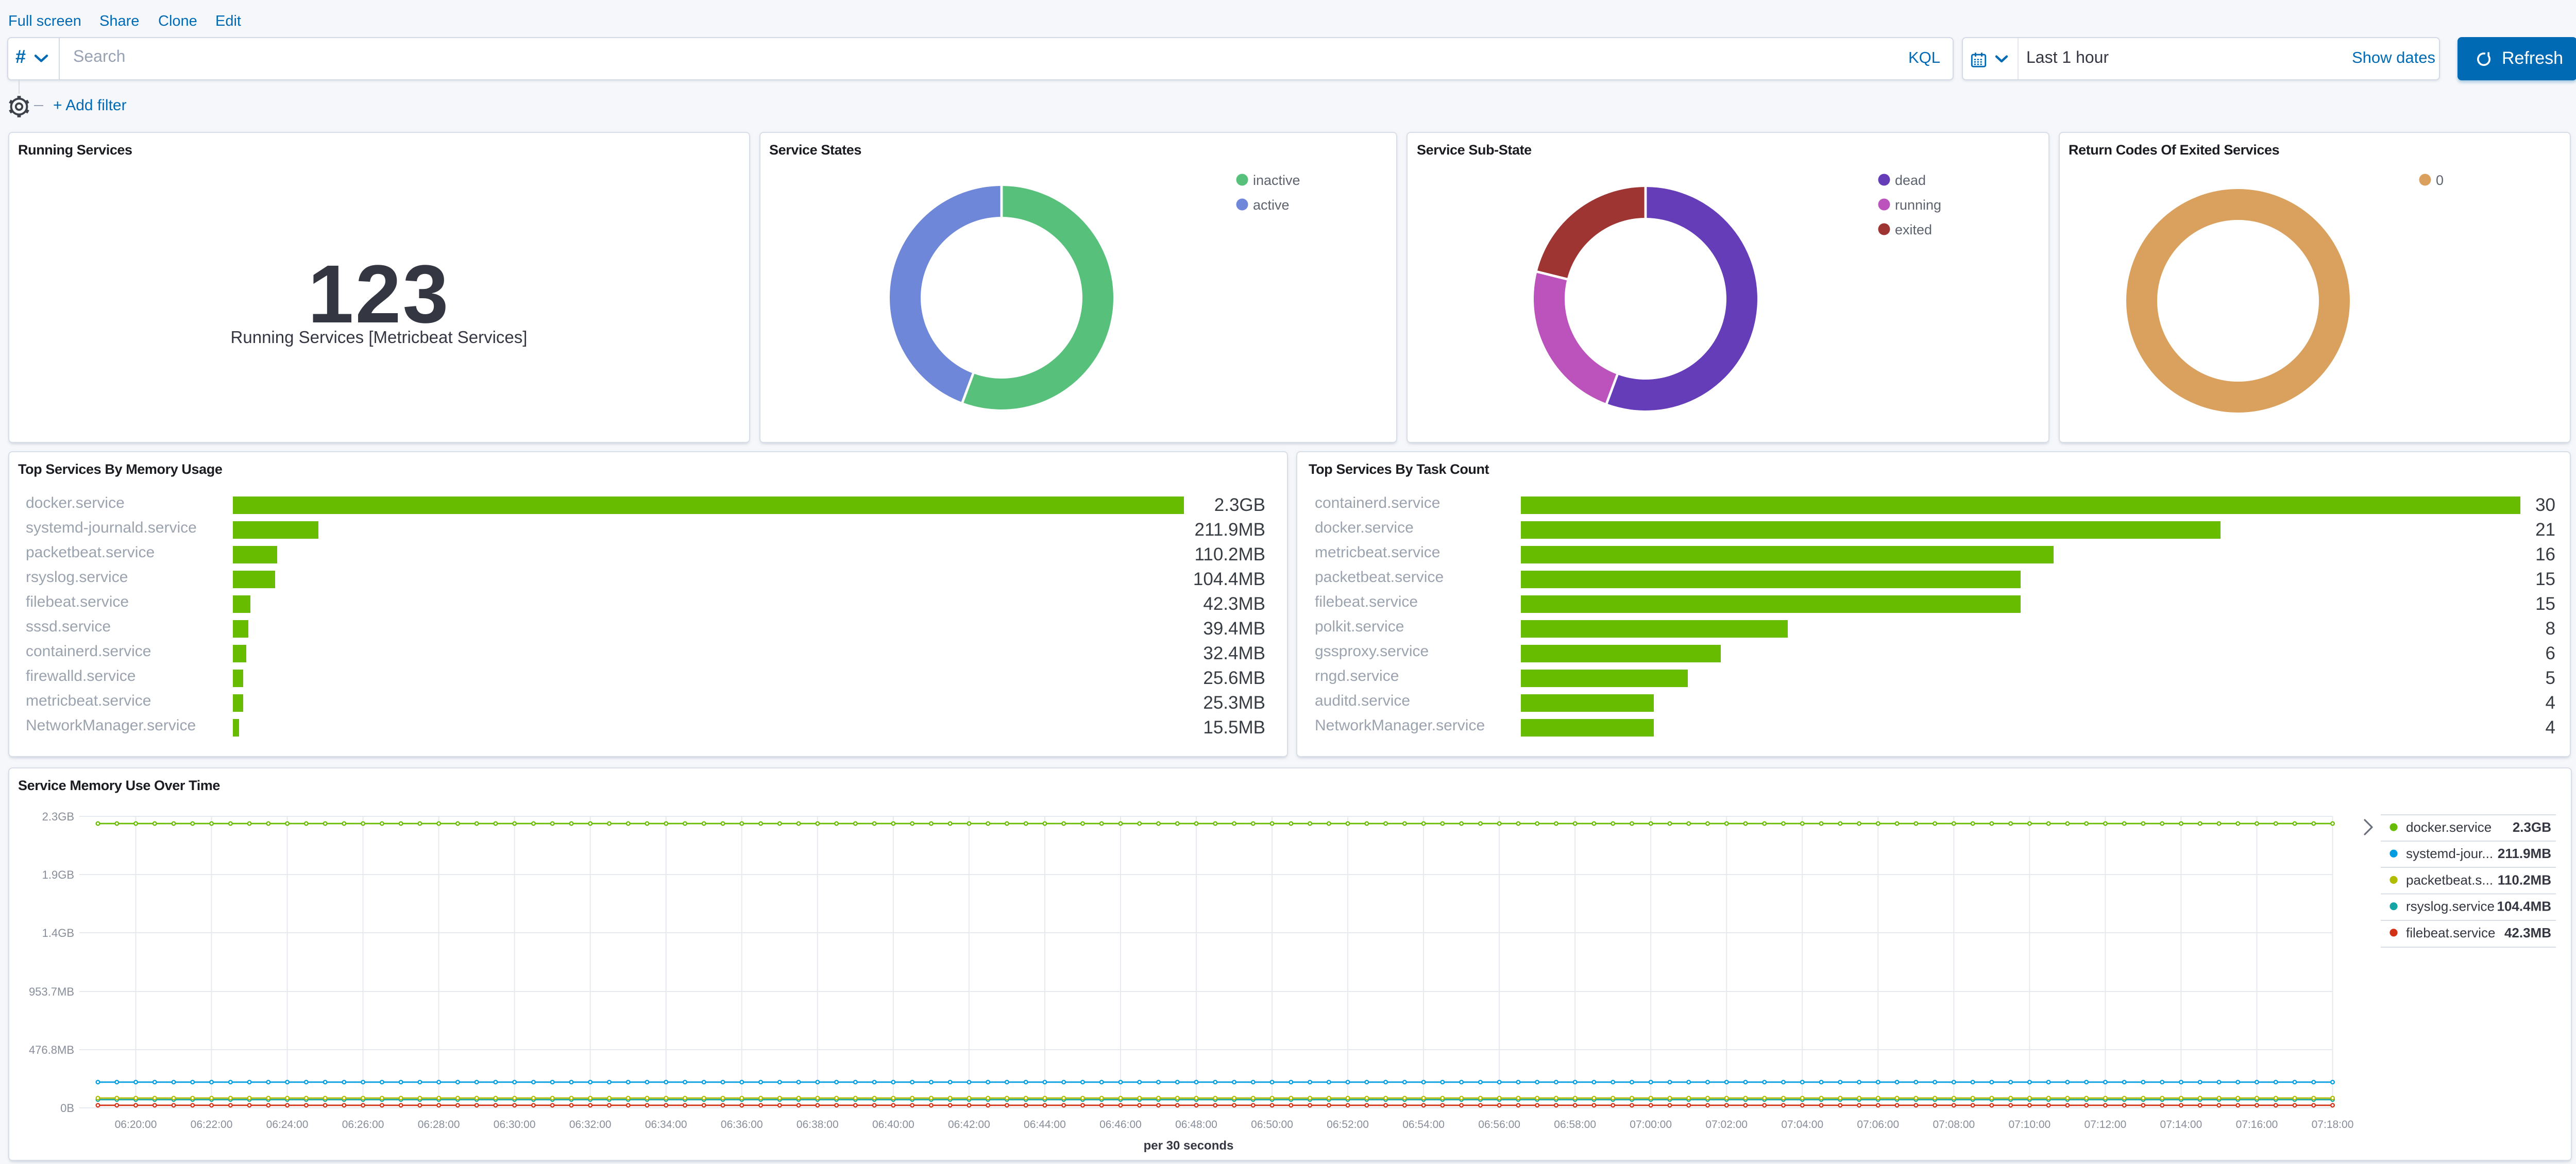 This screenshot has width=2576, height=1164. I want to click on svg-text: 0, so click(2439, 179).